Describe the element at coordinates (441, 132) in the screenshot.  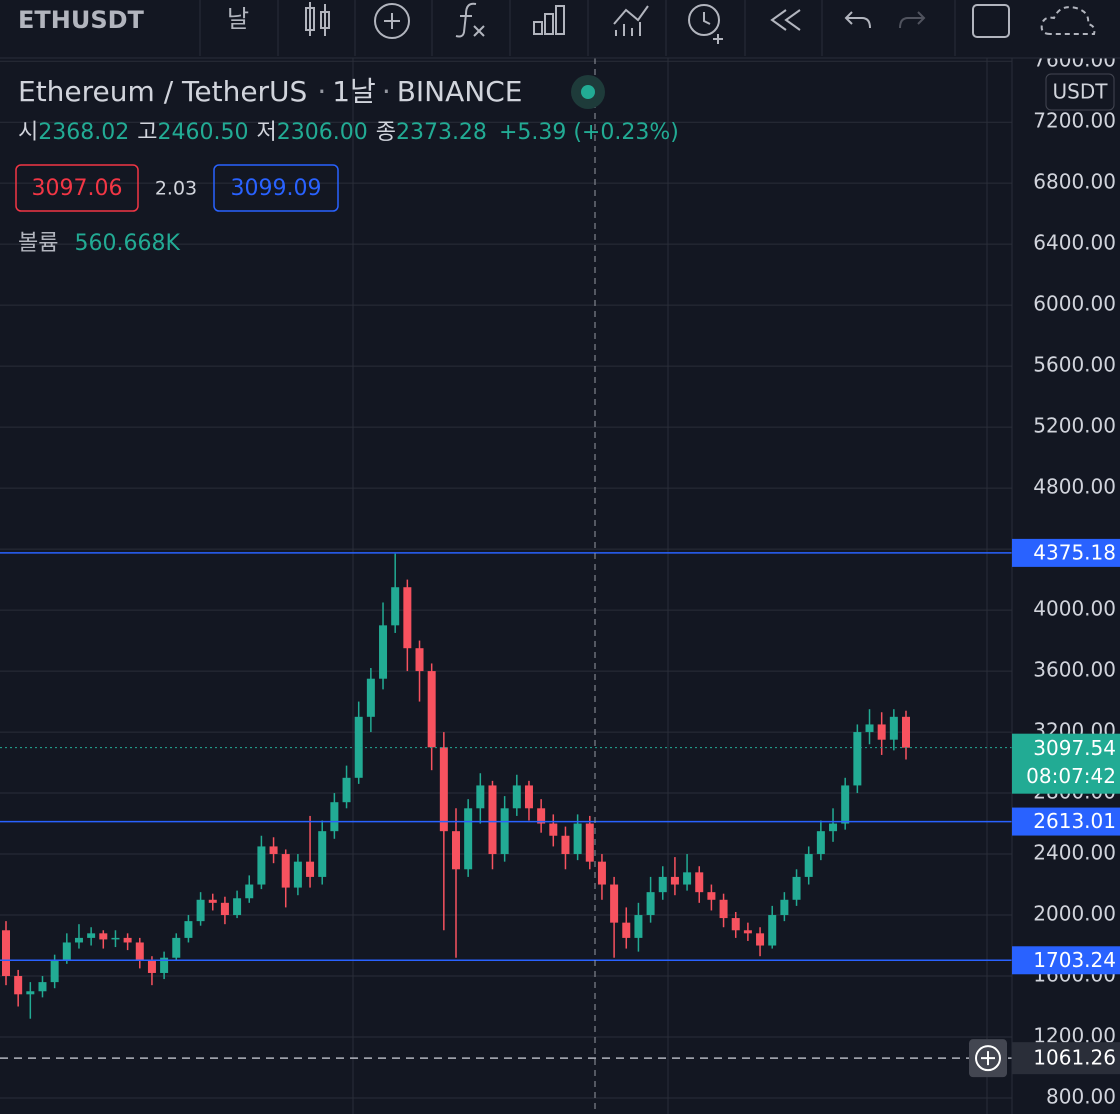
I see `close-value: 2373.28` at that location.